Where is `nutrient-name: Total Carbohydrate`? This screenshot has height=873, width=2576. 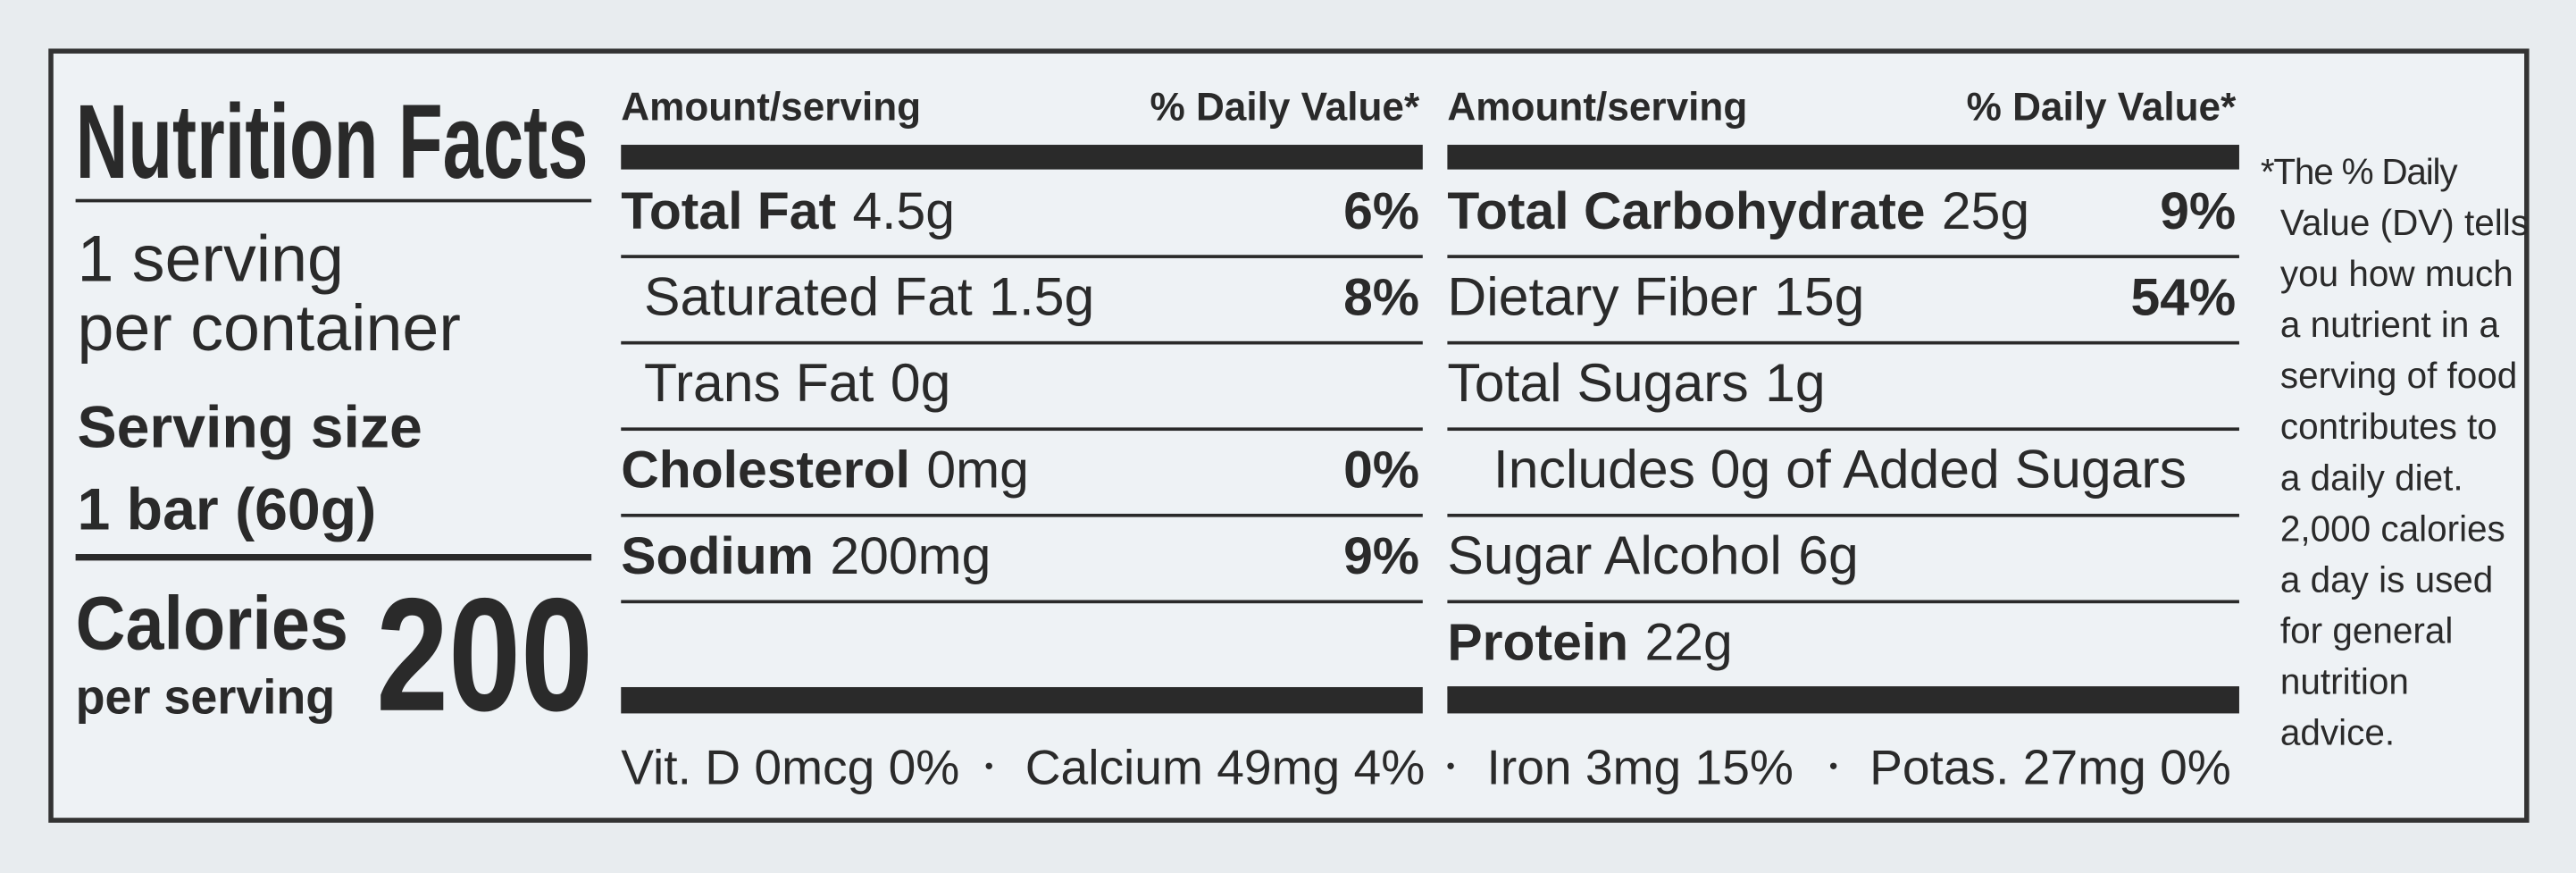
nutrient-name: Total Carbohydrate is located at coordinates (1686, 211).